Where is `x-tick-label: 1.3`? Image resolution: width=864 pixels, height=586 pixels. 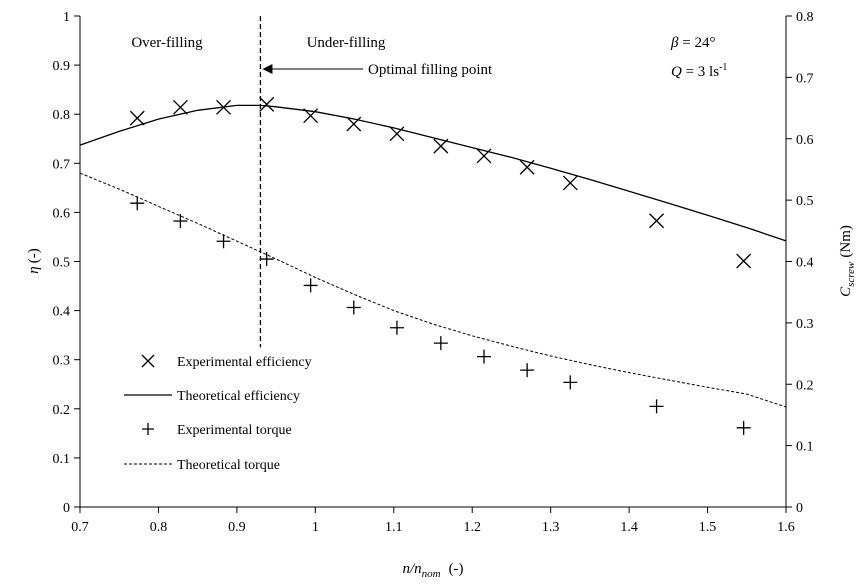 x-tick-label: 1.3 is located at coordinates (551, 527).